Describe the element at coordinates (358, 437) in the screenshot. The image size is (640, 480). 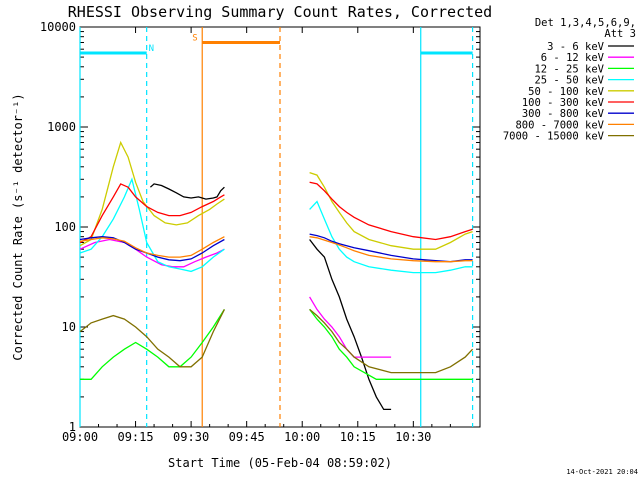
I see `x-tick-label: 10:15` at that location.